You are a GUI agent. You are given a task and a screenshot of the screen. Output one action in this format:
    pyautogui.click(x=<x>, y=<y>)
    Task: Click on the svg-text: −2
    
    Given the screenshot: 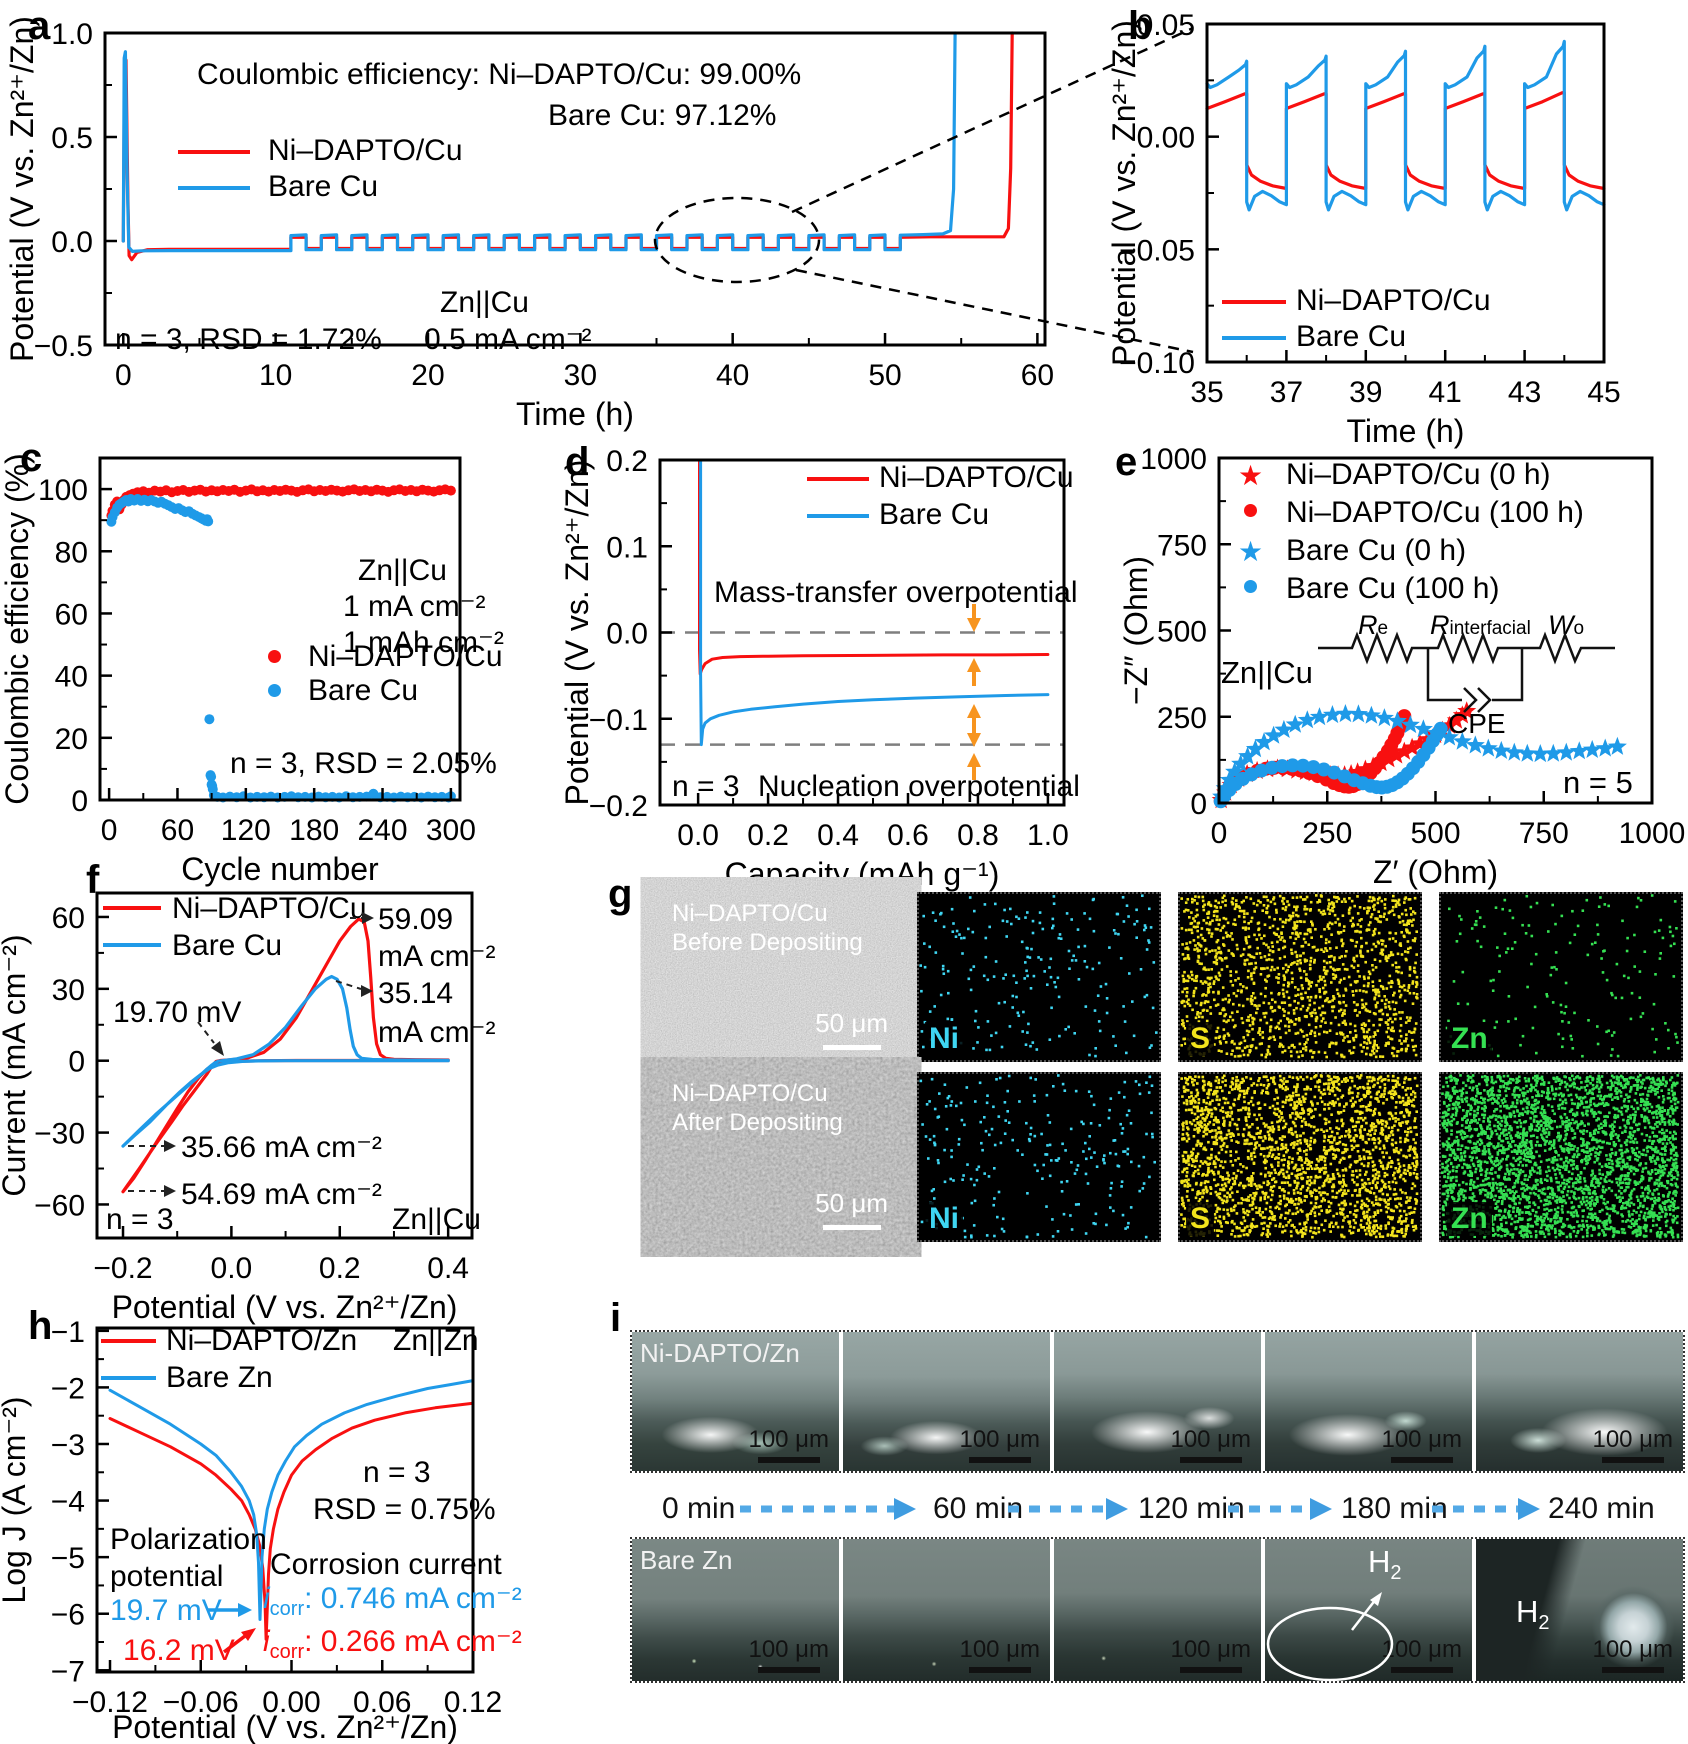 What is the action you would take?
    pyautogui.click(x=68, y=1388)
    